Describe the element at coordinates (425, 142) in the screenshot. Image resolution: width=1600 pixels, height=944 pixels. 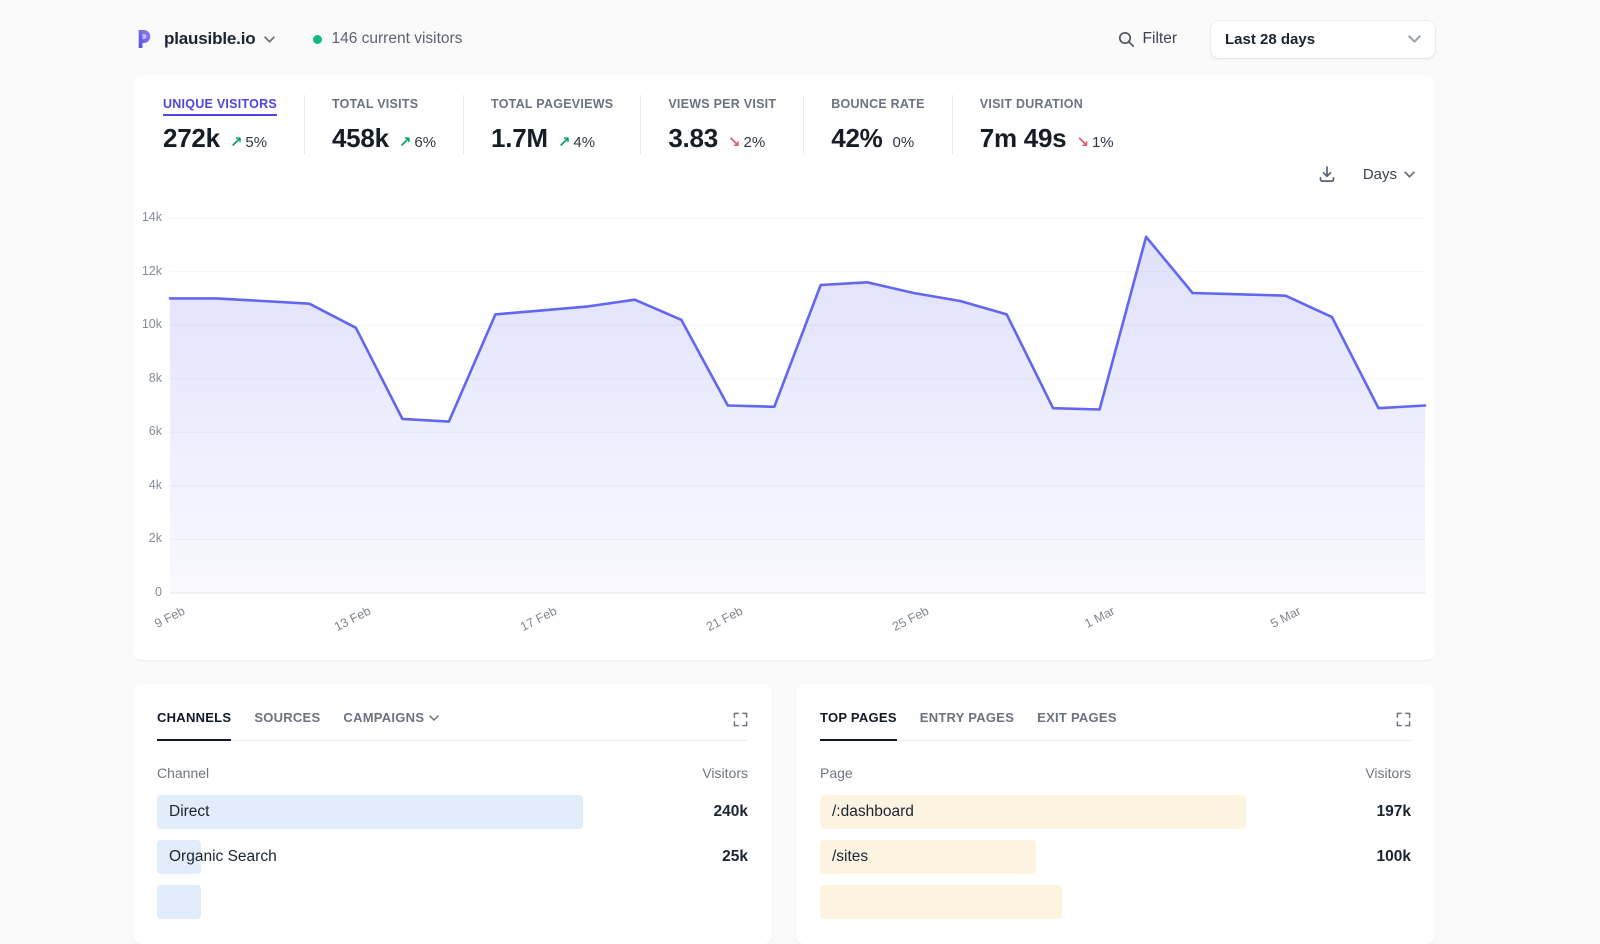
I see `stat-change-percent: 6%` at that location.